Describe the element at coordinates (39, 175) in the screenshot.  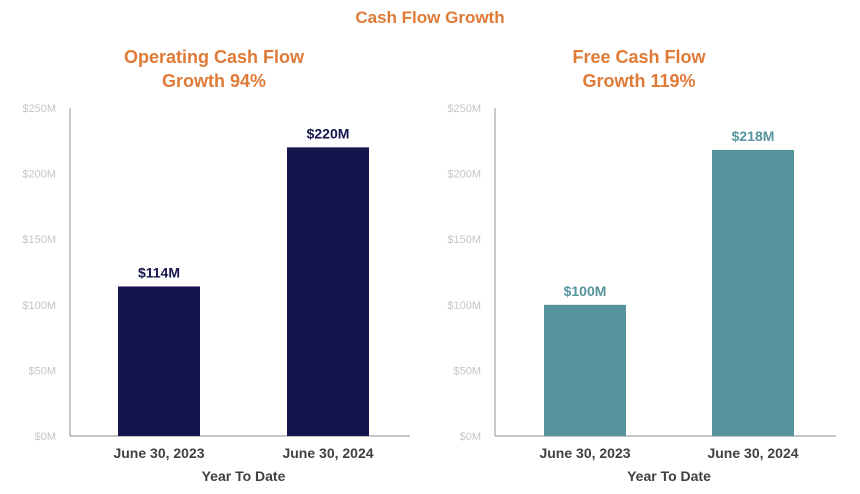
I see `operating-y-tick-label: $200M` at that location.